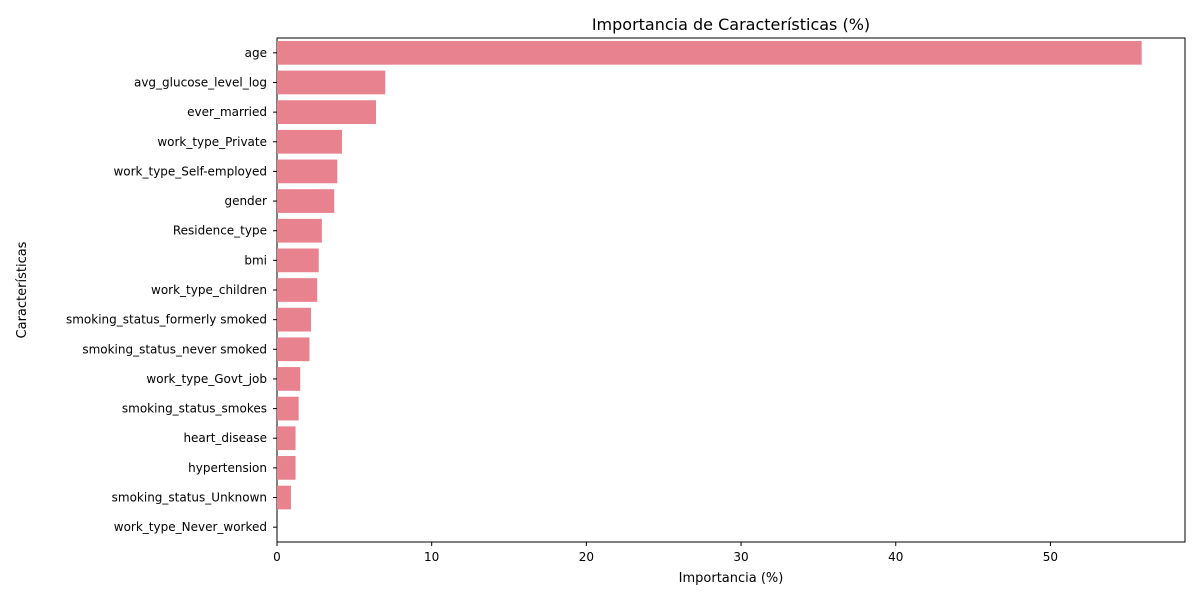 This screenshot has height=600, width=1200. Describe the element at coordinates (288, 408) in the screenshot. I see `bar-smoking-status-smokes` at that location.